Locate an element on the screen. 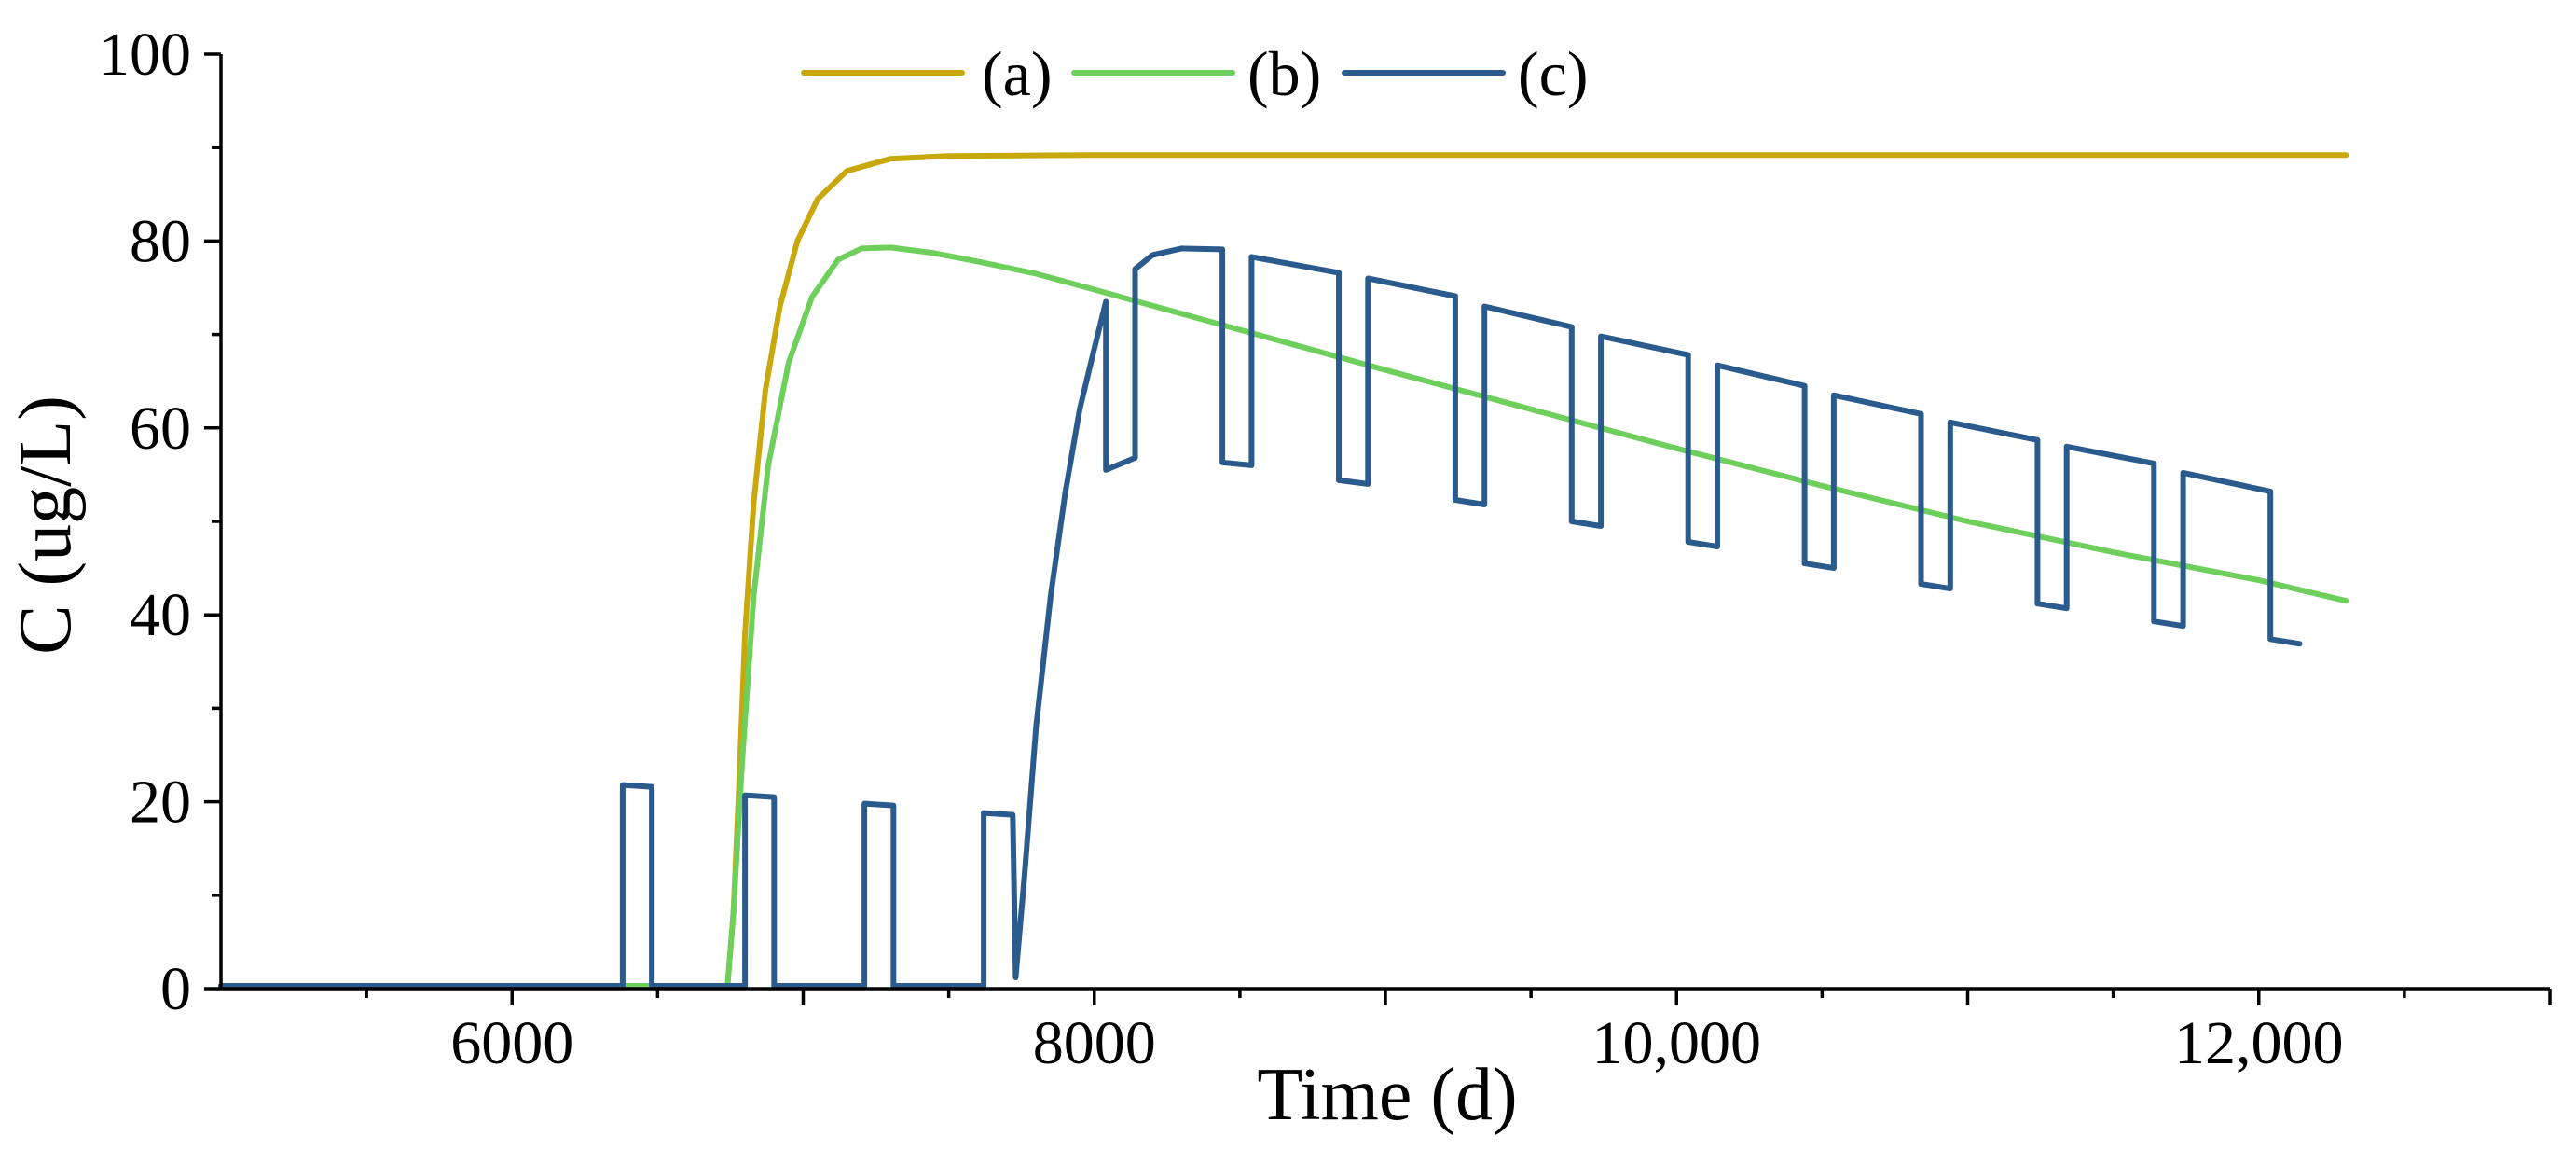 The width and height of the screenshot is (2576, 1164). y-axis-title: C (ug/L) is located at coordinates (46, 525).